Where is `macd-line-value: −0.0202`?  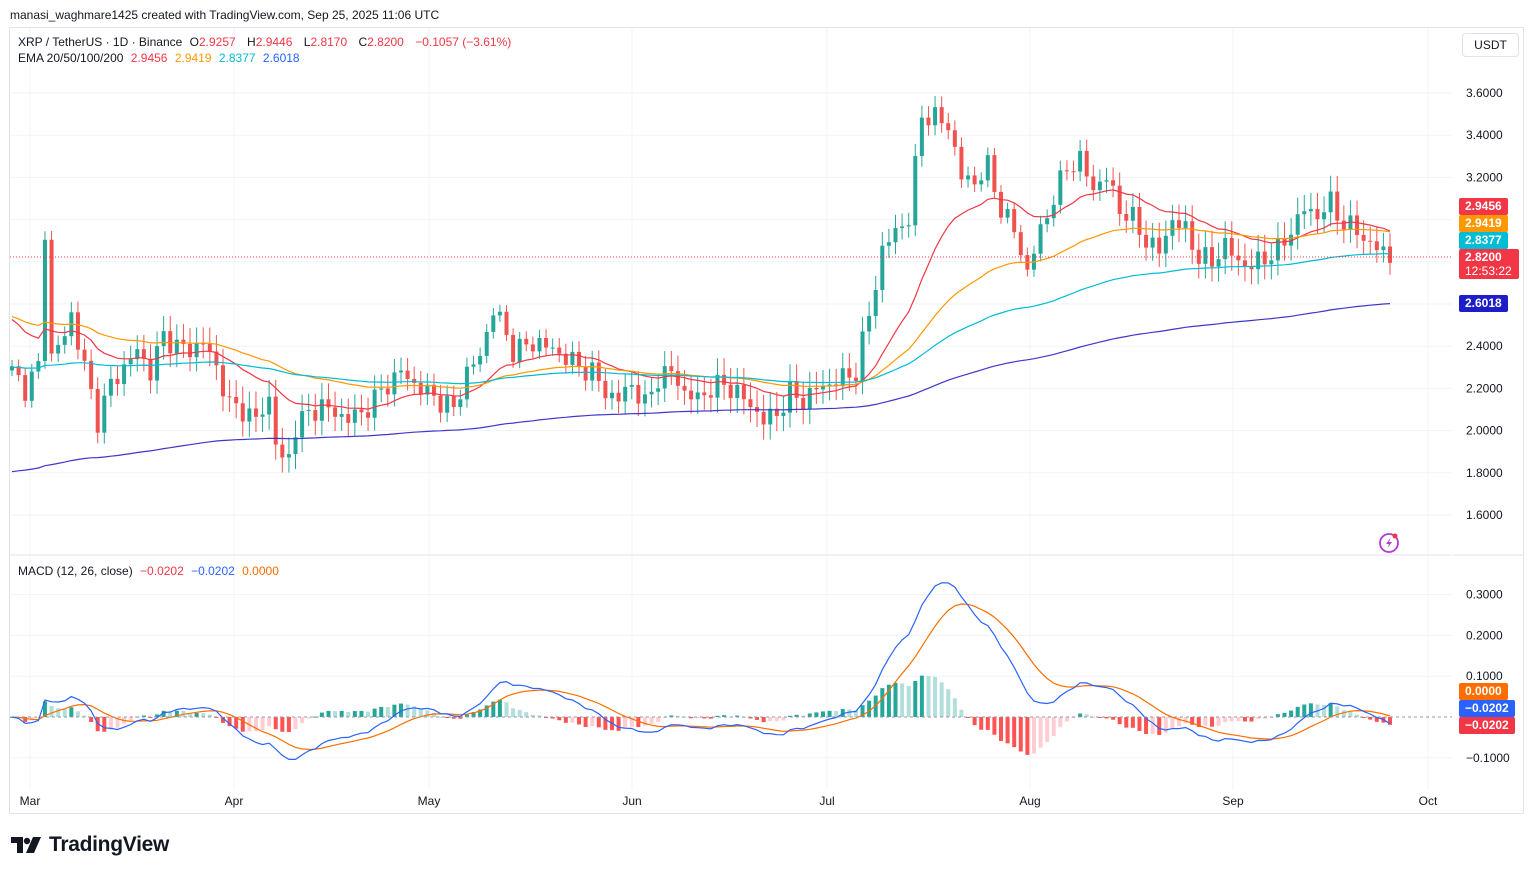
macd-line-value: −0.0202 is located at coordinates (213, 571).